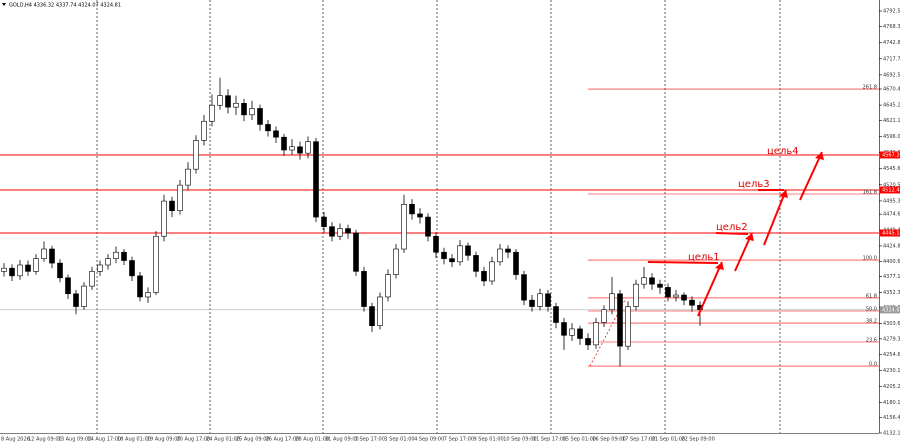  I want to click on x-tick-label: 4 Sep 09:00, so click(429, 440).